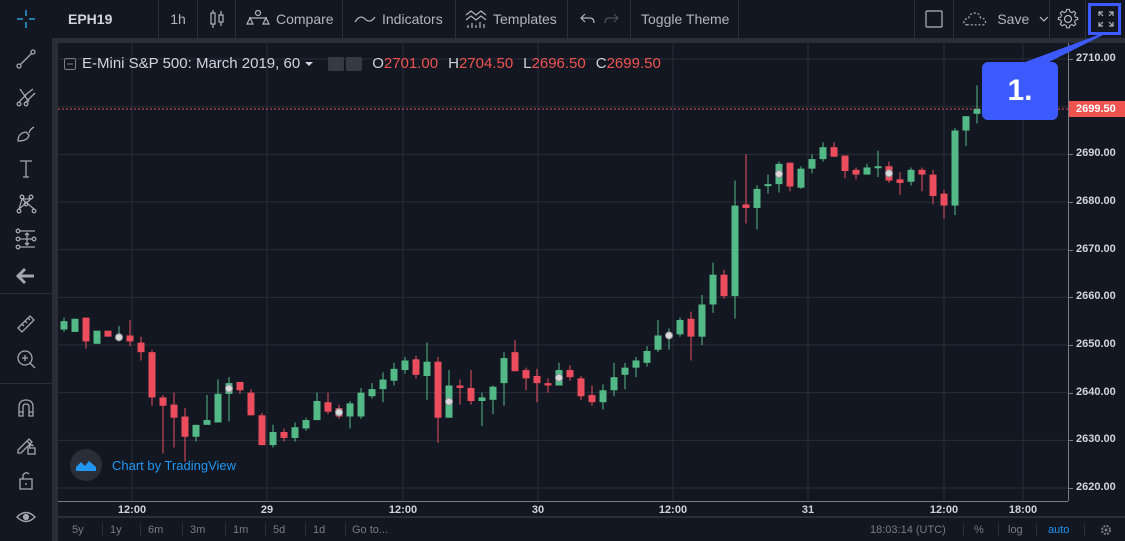  I want to click on visibility-icon, so click(336, 63).